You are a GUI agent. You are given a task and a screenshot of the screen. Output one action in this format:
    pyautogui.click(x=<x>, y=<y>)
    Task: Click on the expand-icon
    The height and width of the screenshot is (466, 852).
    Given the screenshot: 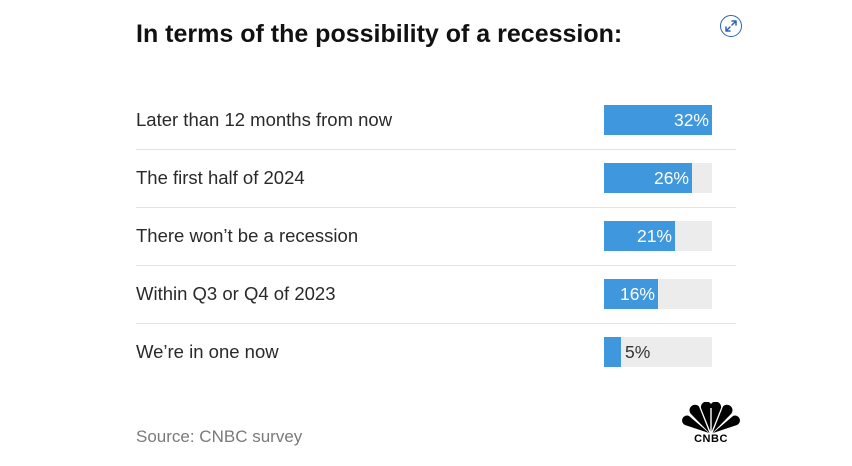 What is the action you would take?
    pyautogui.click(x=731, y=26)
    